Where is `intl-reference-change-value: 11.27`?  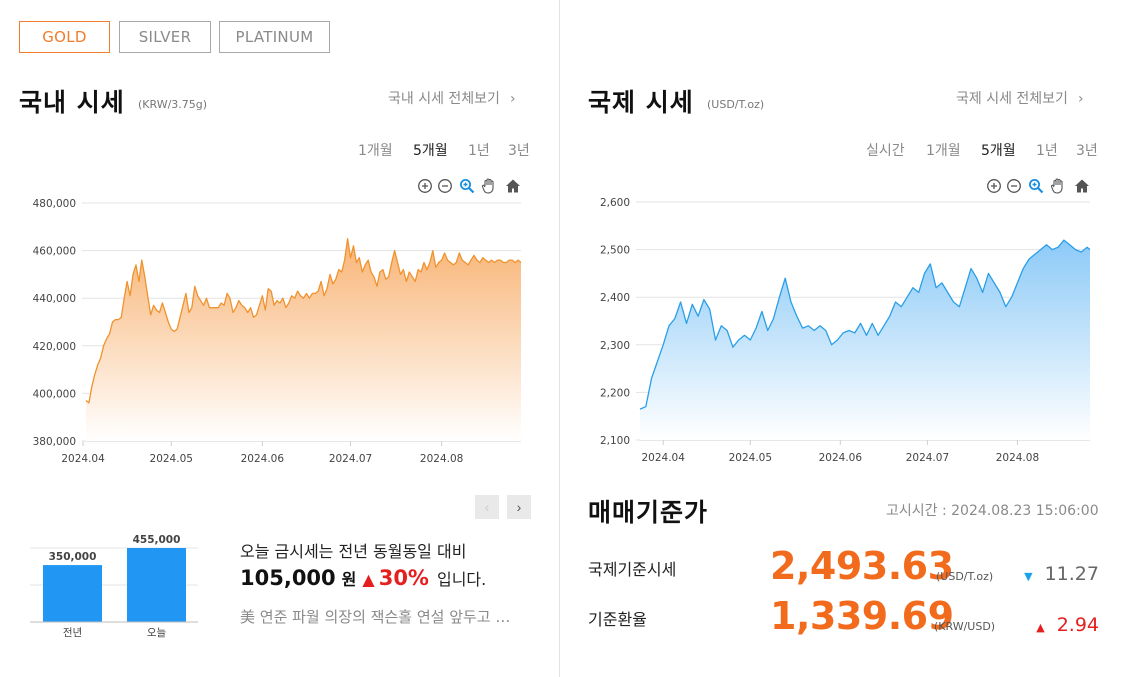 intl-reference-change-value: 11.27 is located at coordinates (1071, 574).